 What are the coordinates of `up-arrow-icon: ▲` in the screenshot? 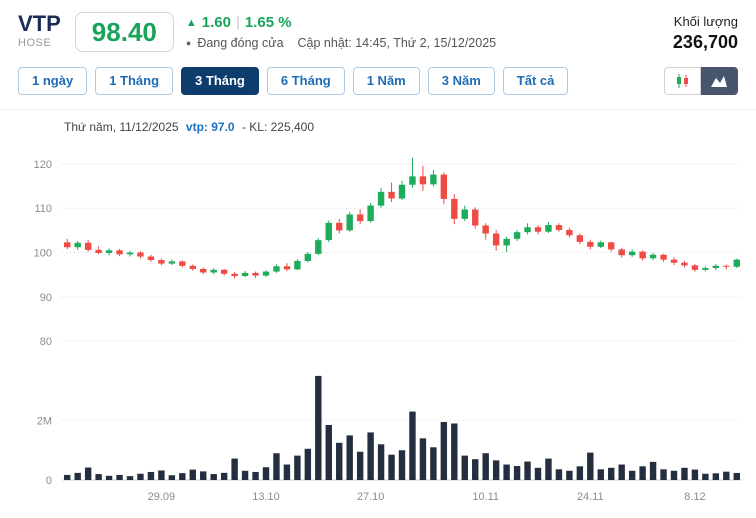 It's located at (191, 22).